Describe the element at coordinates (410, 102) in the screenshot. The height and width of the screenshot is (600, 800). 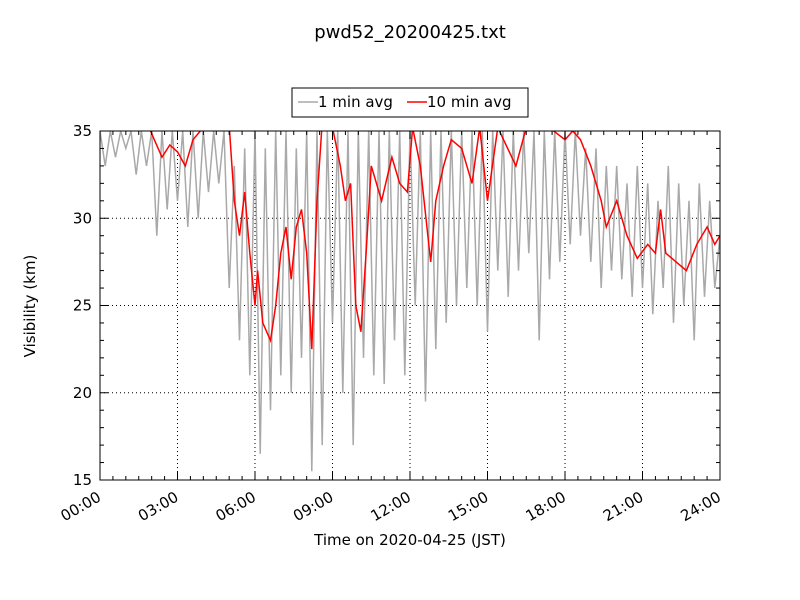
I see `legend: 1 min avg 10 min avg` at that location.